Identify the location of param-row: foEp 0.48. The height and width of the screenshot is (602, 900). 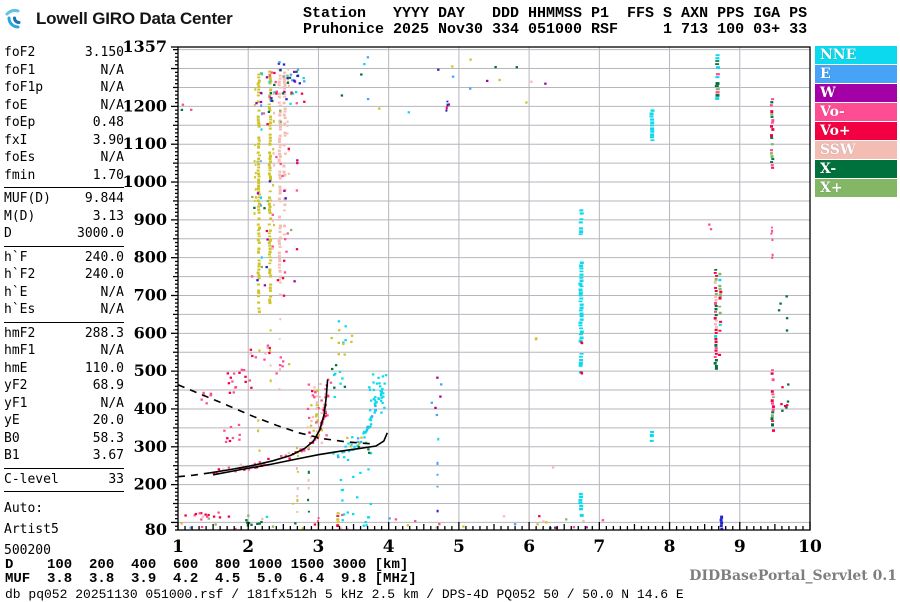
(64, 123).